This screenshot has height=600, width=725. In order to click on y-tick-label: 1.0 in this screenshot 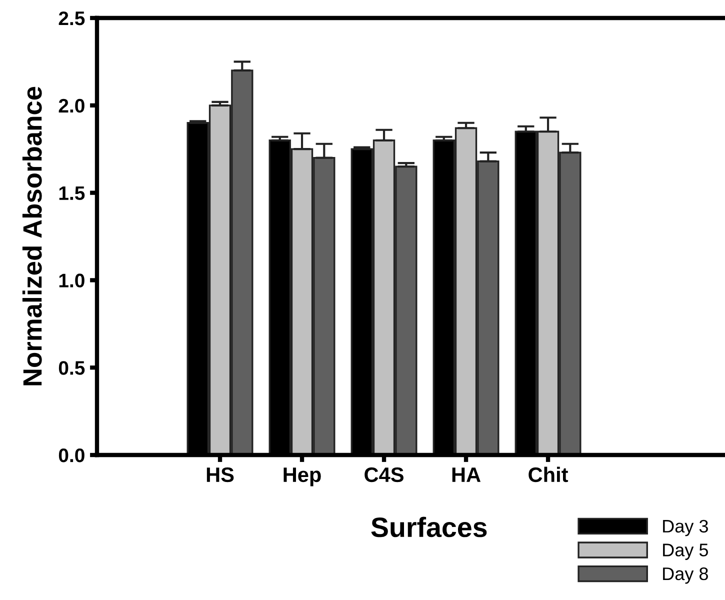, I will do `click(71, 281)`.